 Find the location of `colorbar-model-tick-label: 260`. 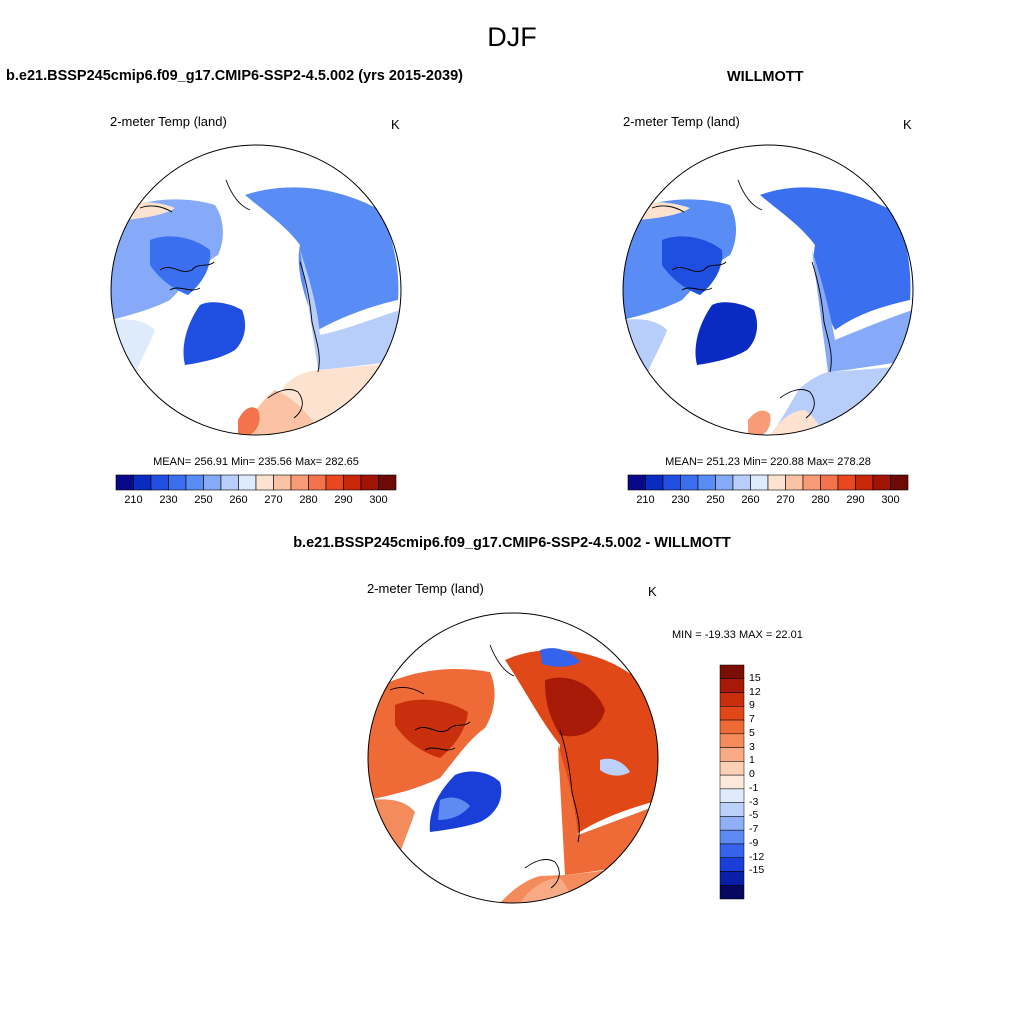

colorbar-model-tick-label: 260 is located at coordinates (238, 500).